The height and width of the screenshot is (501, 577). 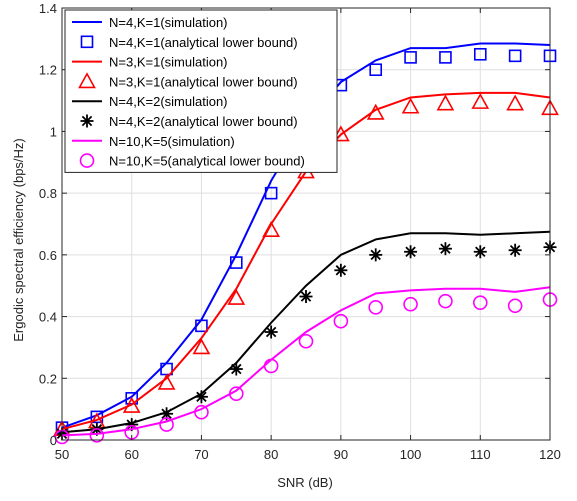 I want to click on legend-item: N=10,K=5(analytical lower bound), so click(x=192, y=161).